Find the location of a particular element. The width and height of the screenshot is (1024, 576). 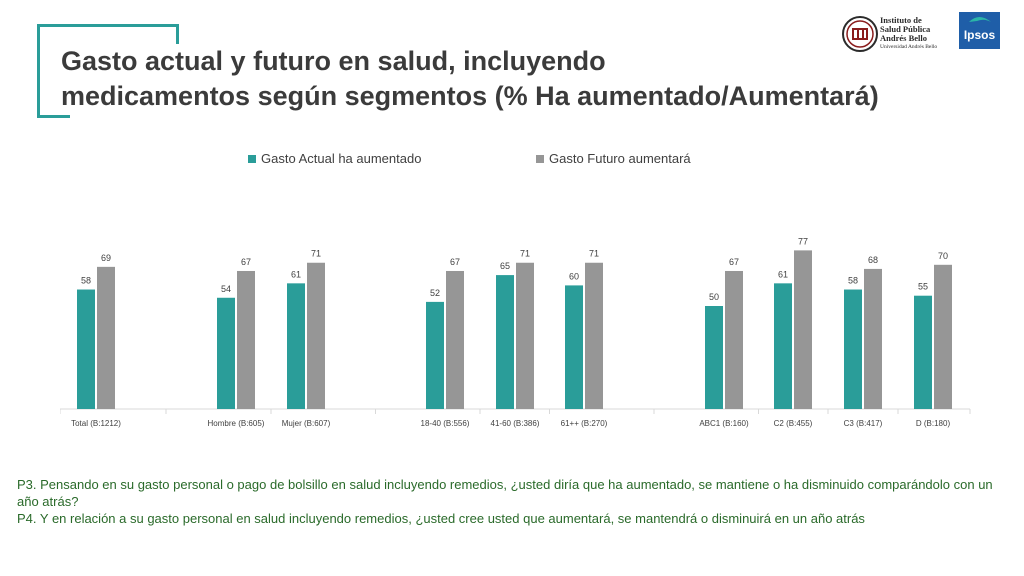

instituto-line1: Instituto de is located at coordinates (901, 20).